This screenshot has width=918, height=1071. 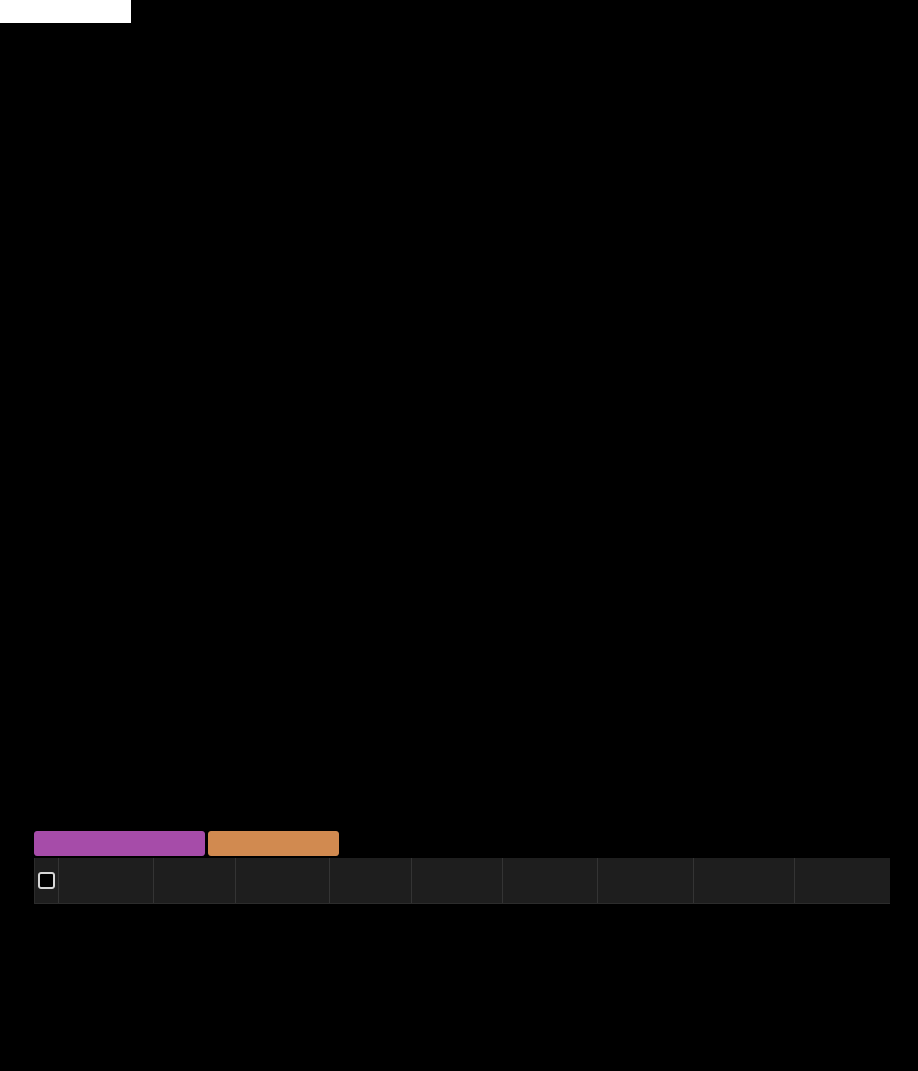 What do you see at coordinates (106, 880) in the screenshot?
I see `column-header-portfolio` at bounding box center [106, 880].